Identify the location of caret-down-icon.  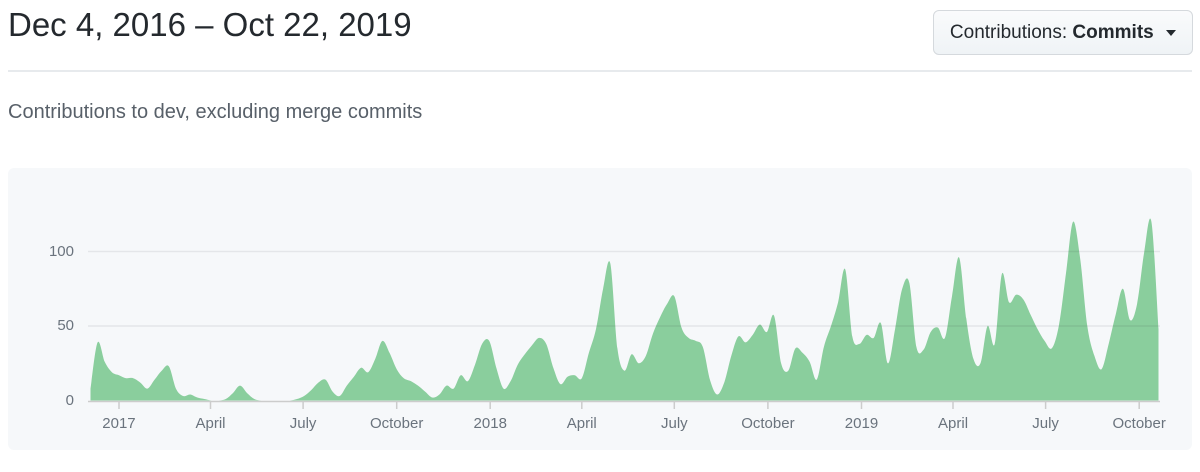
(1171, 33).